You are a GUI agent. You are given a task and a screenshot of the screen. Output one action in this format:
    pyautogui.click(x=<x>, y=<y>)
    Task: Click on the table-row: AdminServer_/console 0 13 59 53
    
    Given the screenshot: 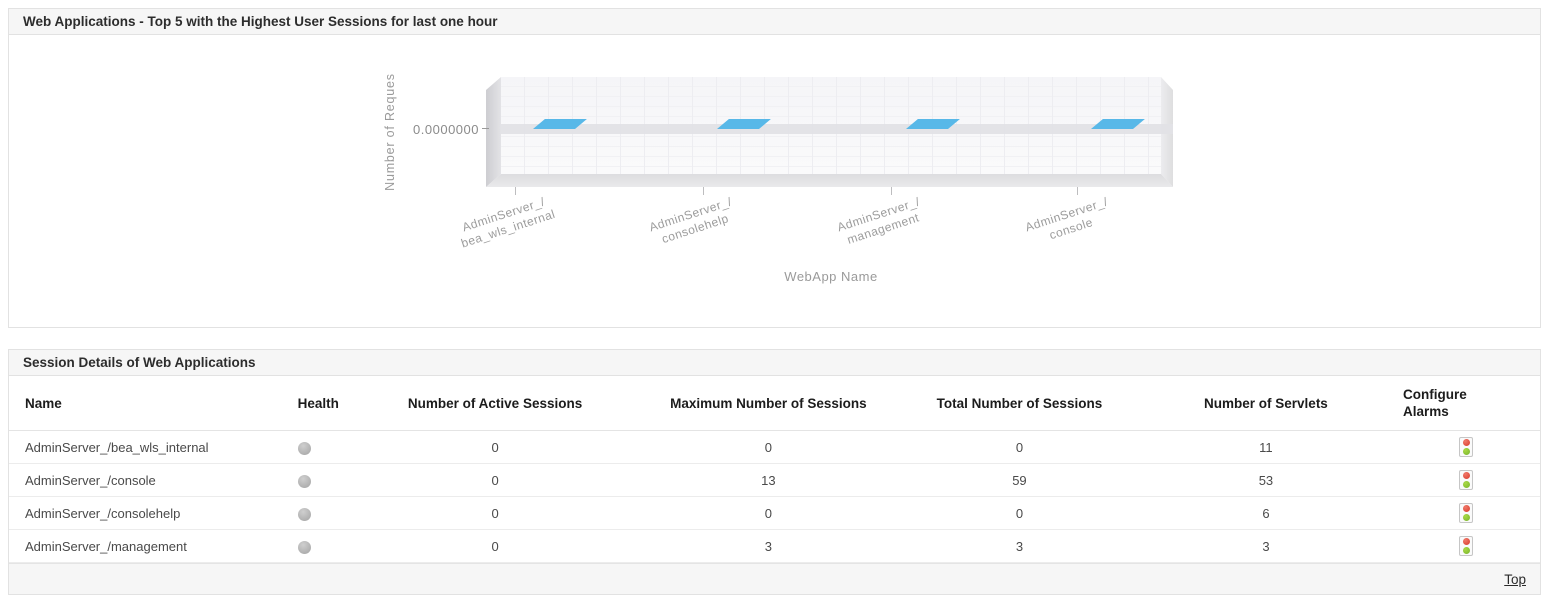 What is the action you would take?
    pyautogui.click(x=774, y=480)
    